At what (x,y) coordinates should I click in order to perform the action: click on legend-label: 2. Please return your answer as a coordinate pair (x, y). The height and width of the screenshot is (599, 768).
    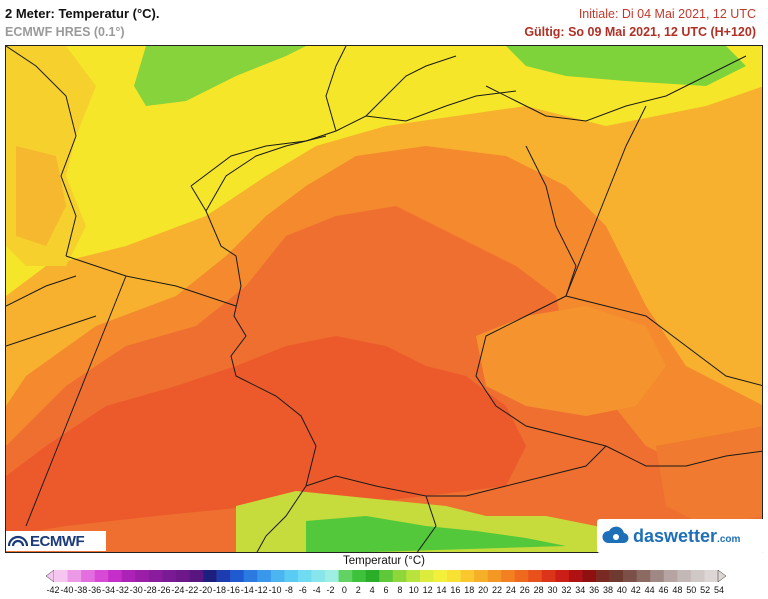
    Looking at the image, I should click on (358, 590).